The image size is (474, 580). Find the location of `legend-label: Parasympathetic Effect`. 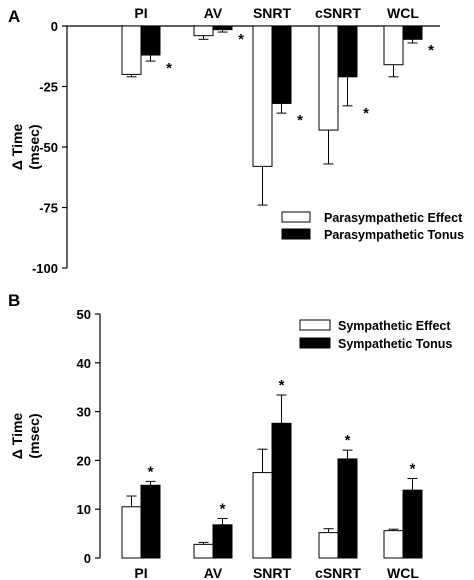

legend-label: Parasympathetic Effect is located at coordinates (393, 218).